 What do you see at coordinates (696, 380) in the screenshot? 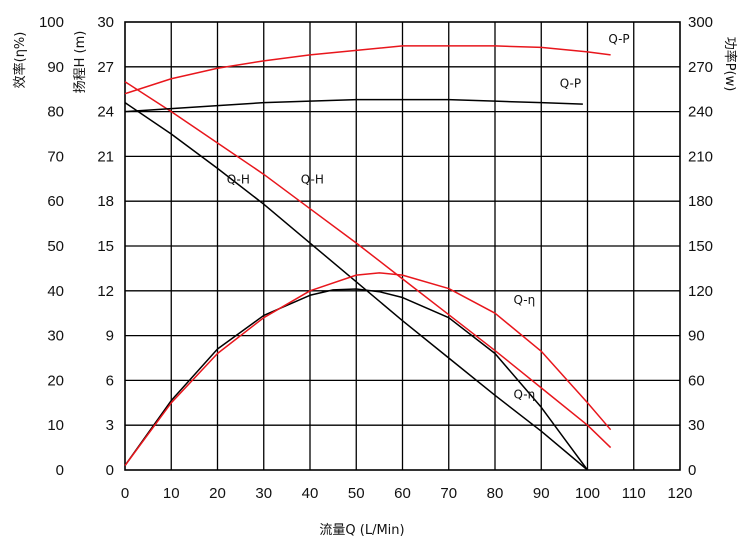
I see `power-tick-label: 60` at bounding box center [696, 380].